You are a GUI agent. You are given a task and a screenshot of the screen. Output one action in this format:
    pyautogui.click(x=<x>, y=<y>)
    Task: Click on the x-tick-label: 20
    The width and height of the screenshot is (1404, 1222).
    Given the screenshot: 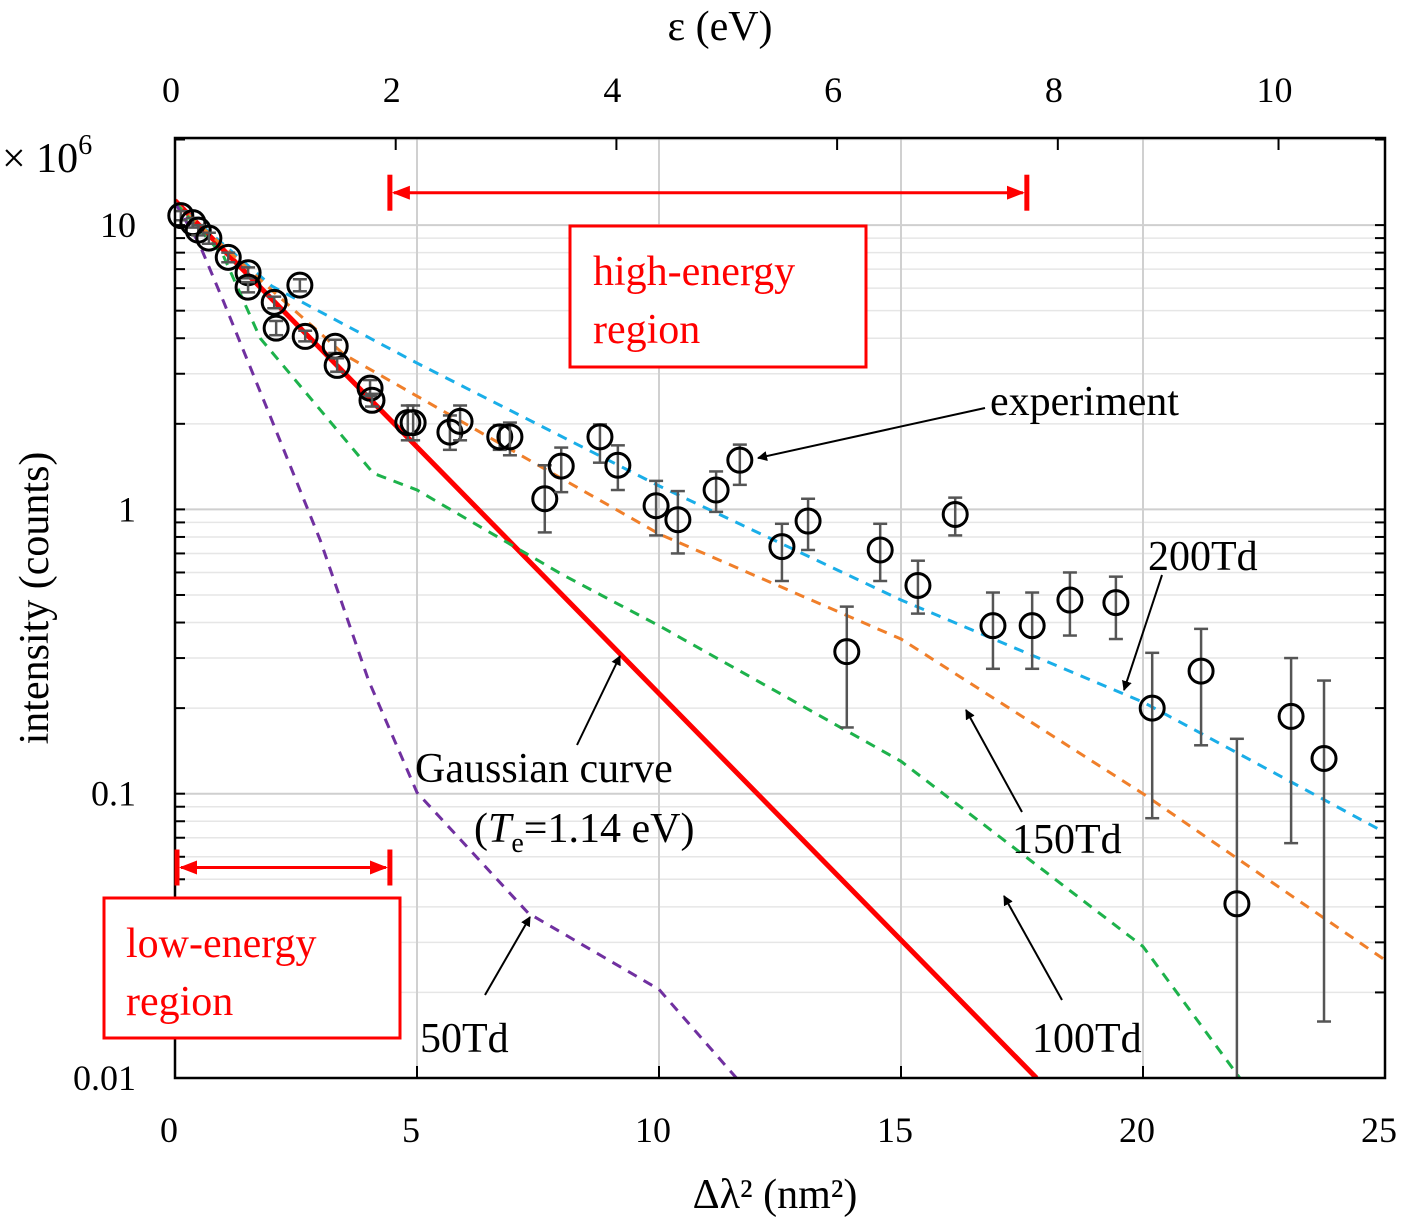 What is the action you would take?
    pyautogui.click(x=1137, y=1130)
    